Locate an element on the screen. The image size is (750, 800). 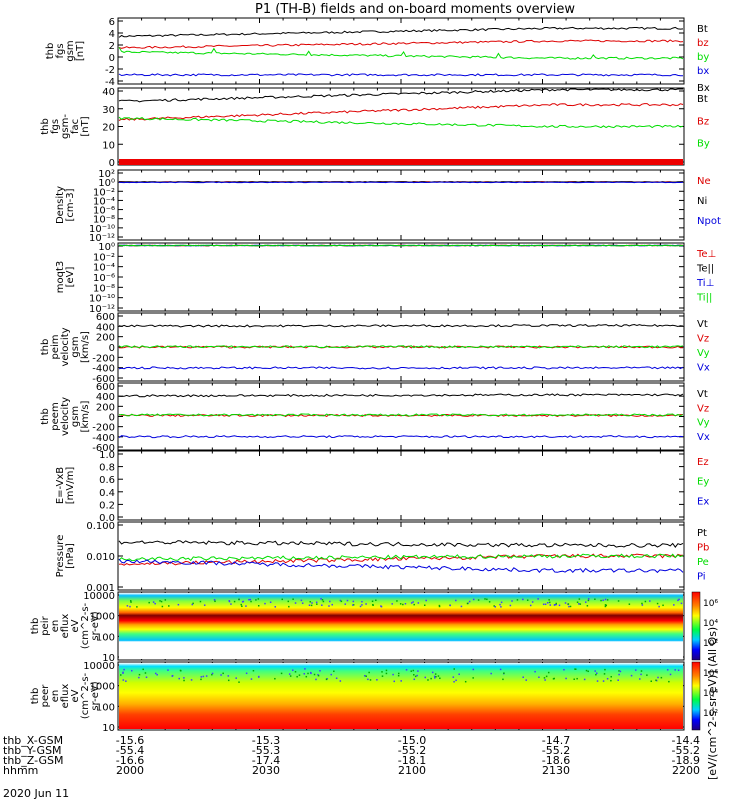
time-axis-value: -18.1 is located at coordinates (412, 760).